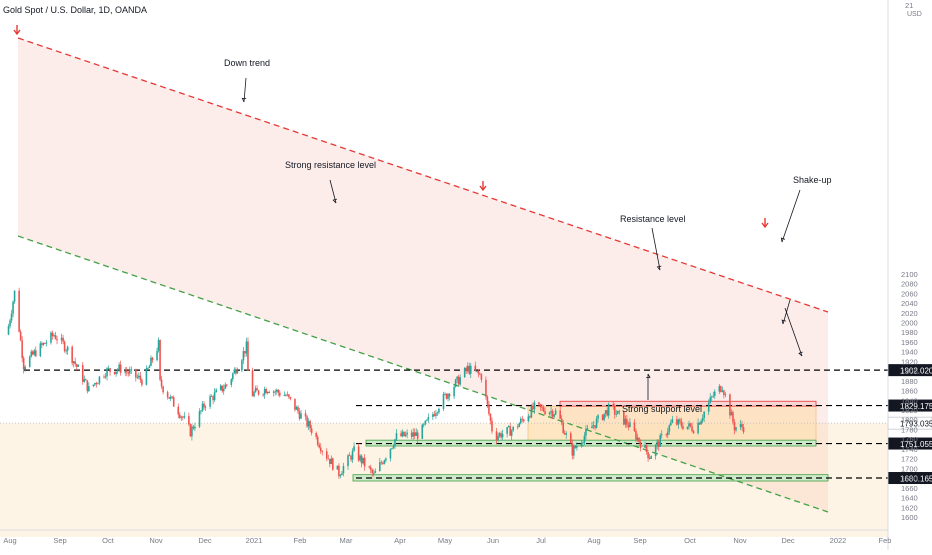 This screenshot has height=555, width=932. I want to click on x-tick-label: Feb, so click(300, 540).